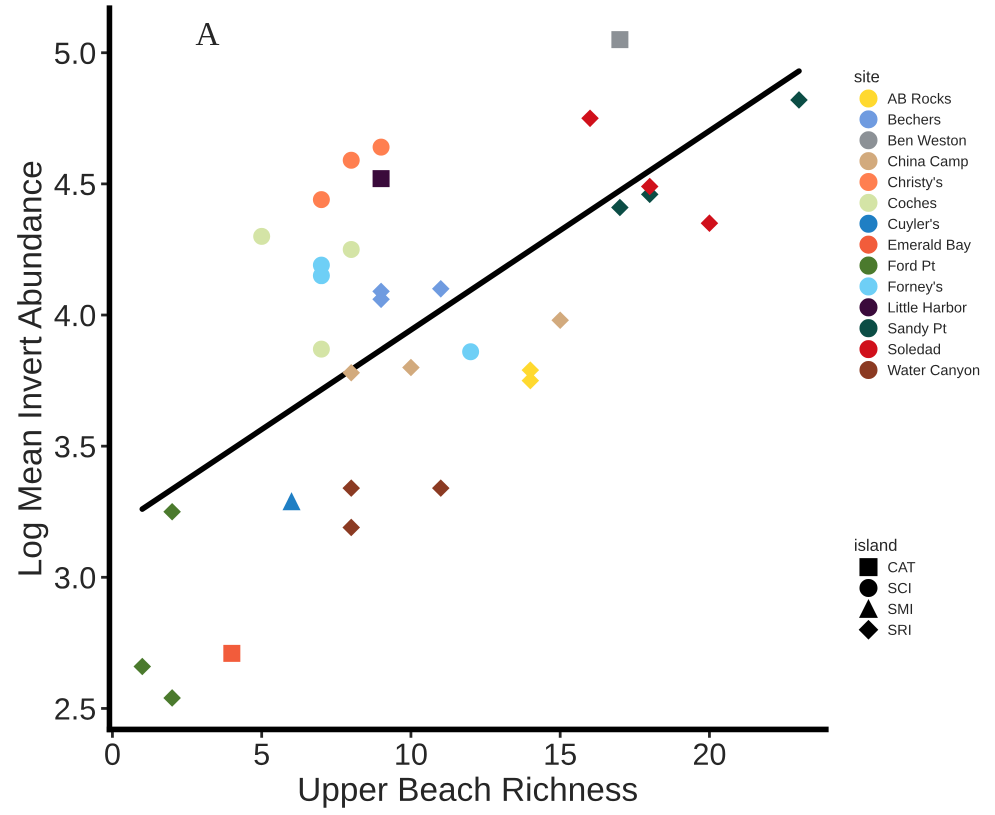 The height and width of the screenshot is (815, 995). What do you see at coordinates (902, 567) in the screenshot?
I see `legend-label: CAT` at bounding box center [902, 567].